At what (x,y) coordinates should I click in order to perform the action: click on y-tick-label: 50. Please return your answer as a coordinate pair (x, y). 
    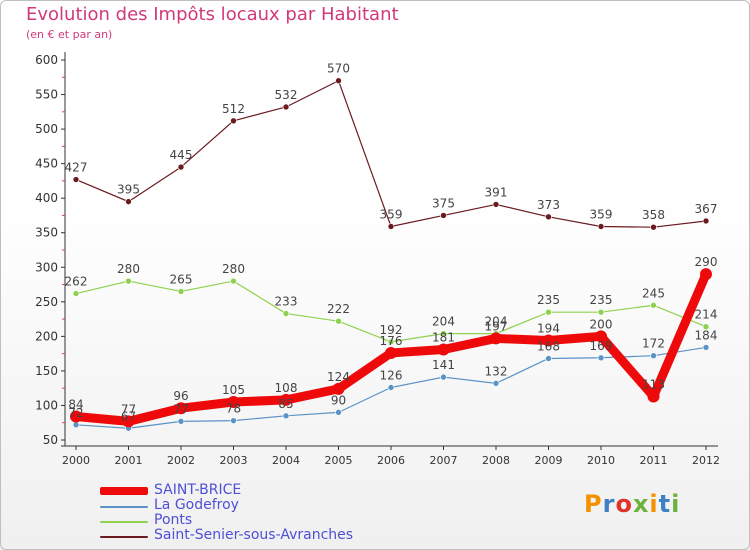
    Looking at the image, I should click on (50, 440).